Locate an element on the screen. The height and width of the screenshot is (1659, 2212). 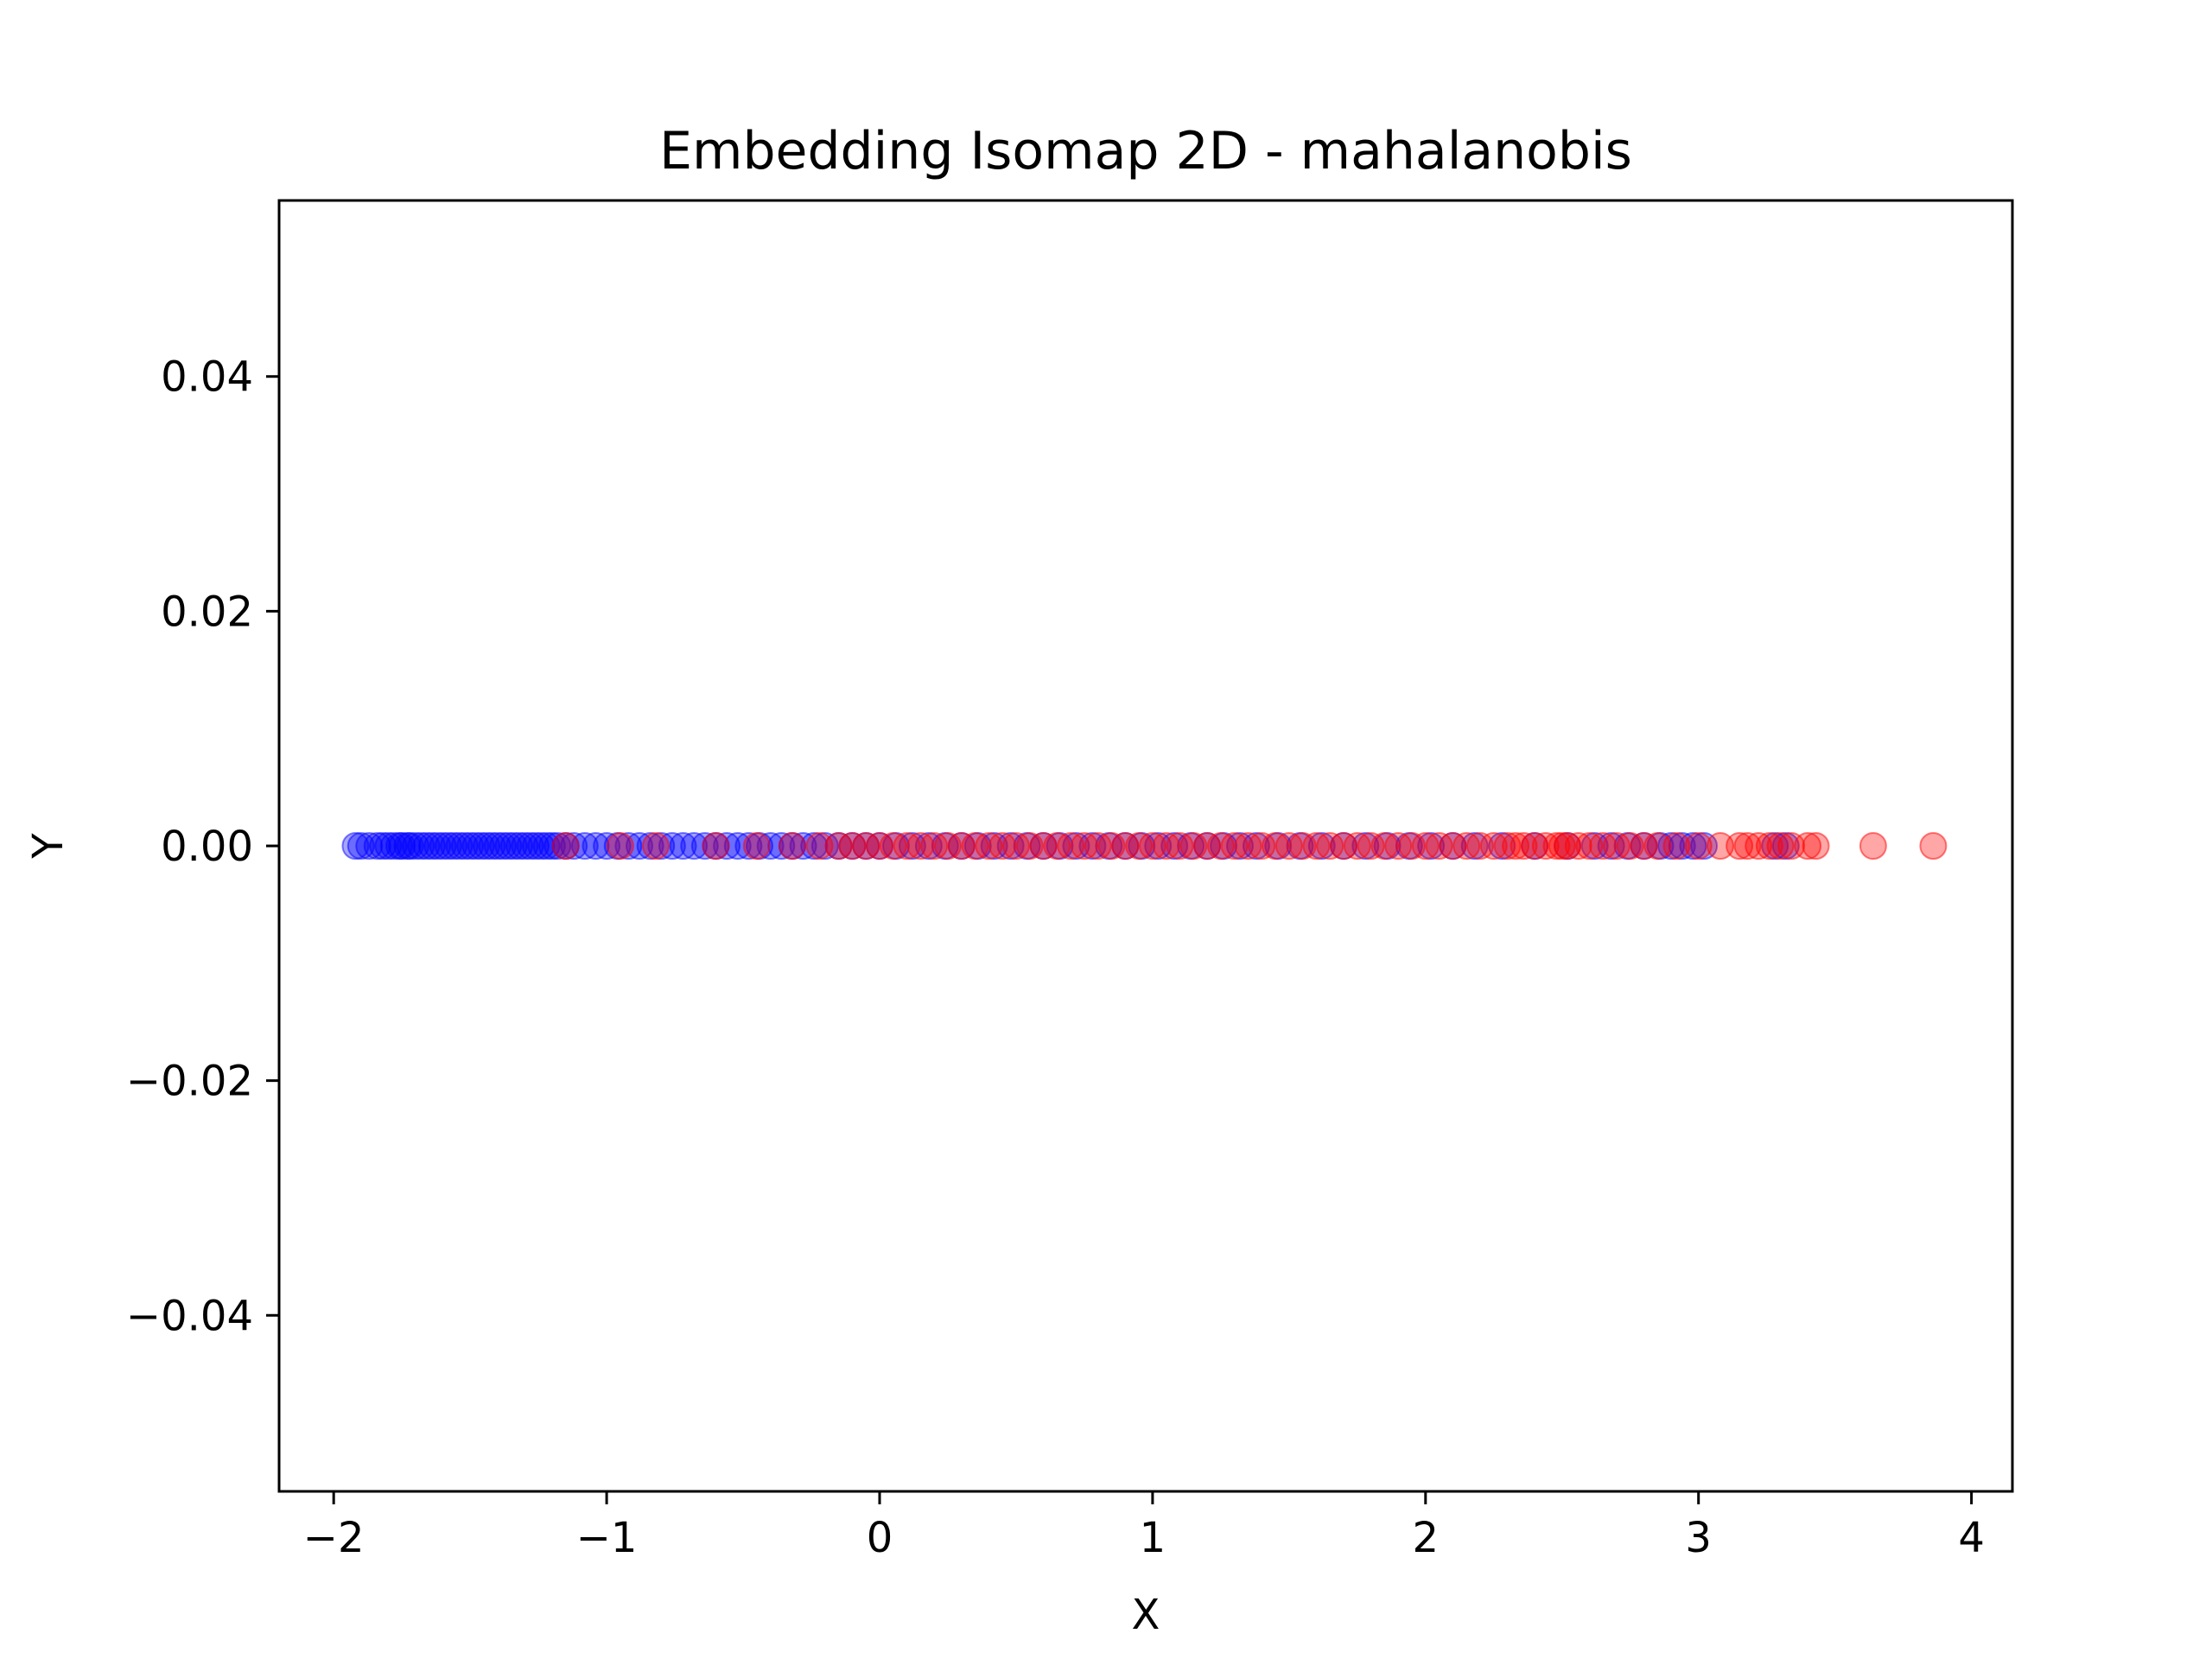
x-tick-label: −2 is located at coordinates (334, 1538).